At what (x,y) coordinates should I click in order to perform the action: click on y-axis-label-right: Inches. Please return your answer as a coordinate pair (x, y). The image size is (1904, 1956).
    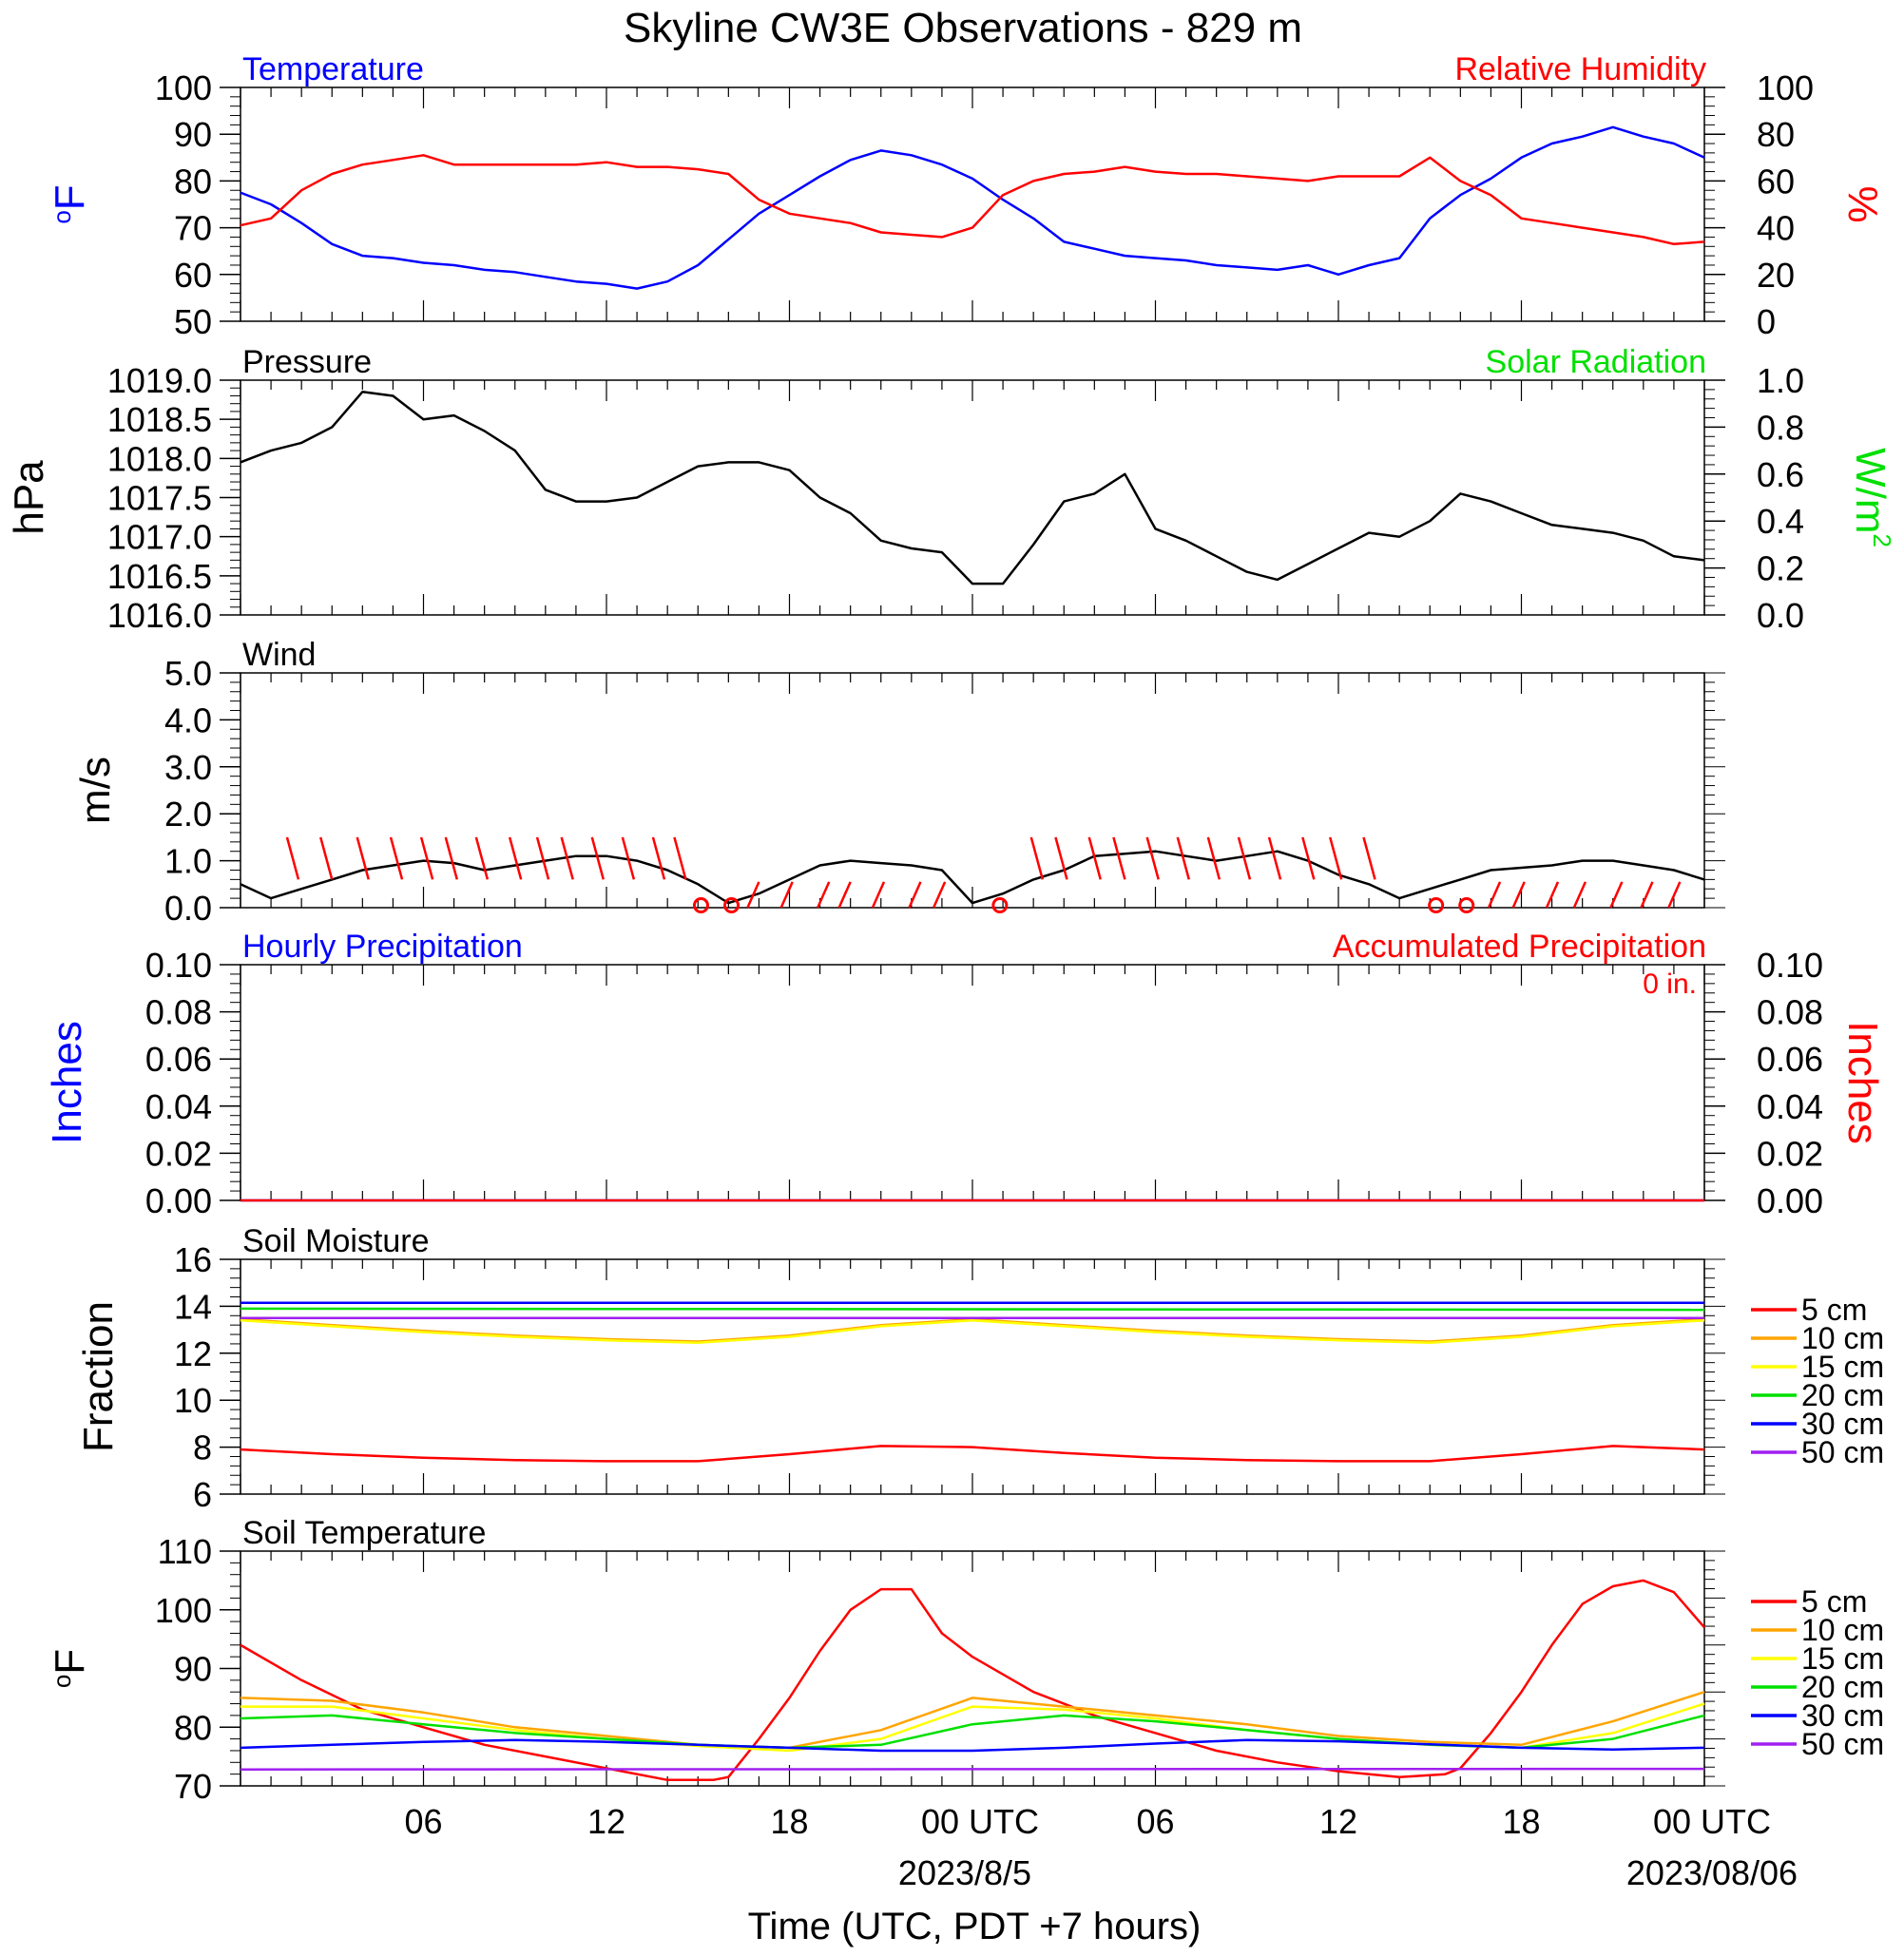
    Looking at the image, I should click on (1862, 1082).